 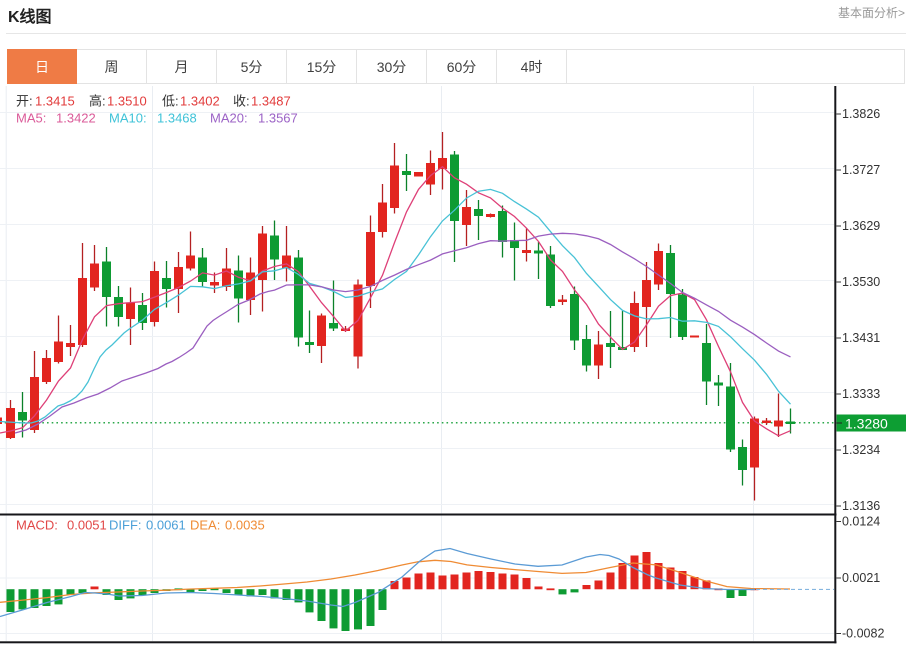 I want to click on svg-text: 0.0021, so click(x=861, y=578).